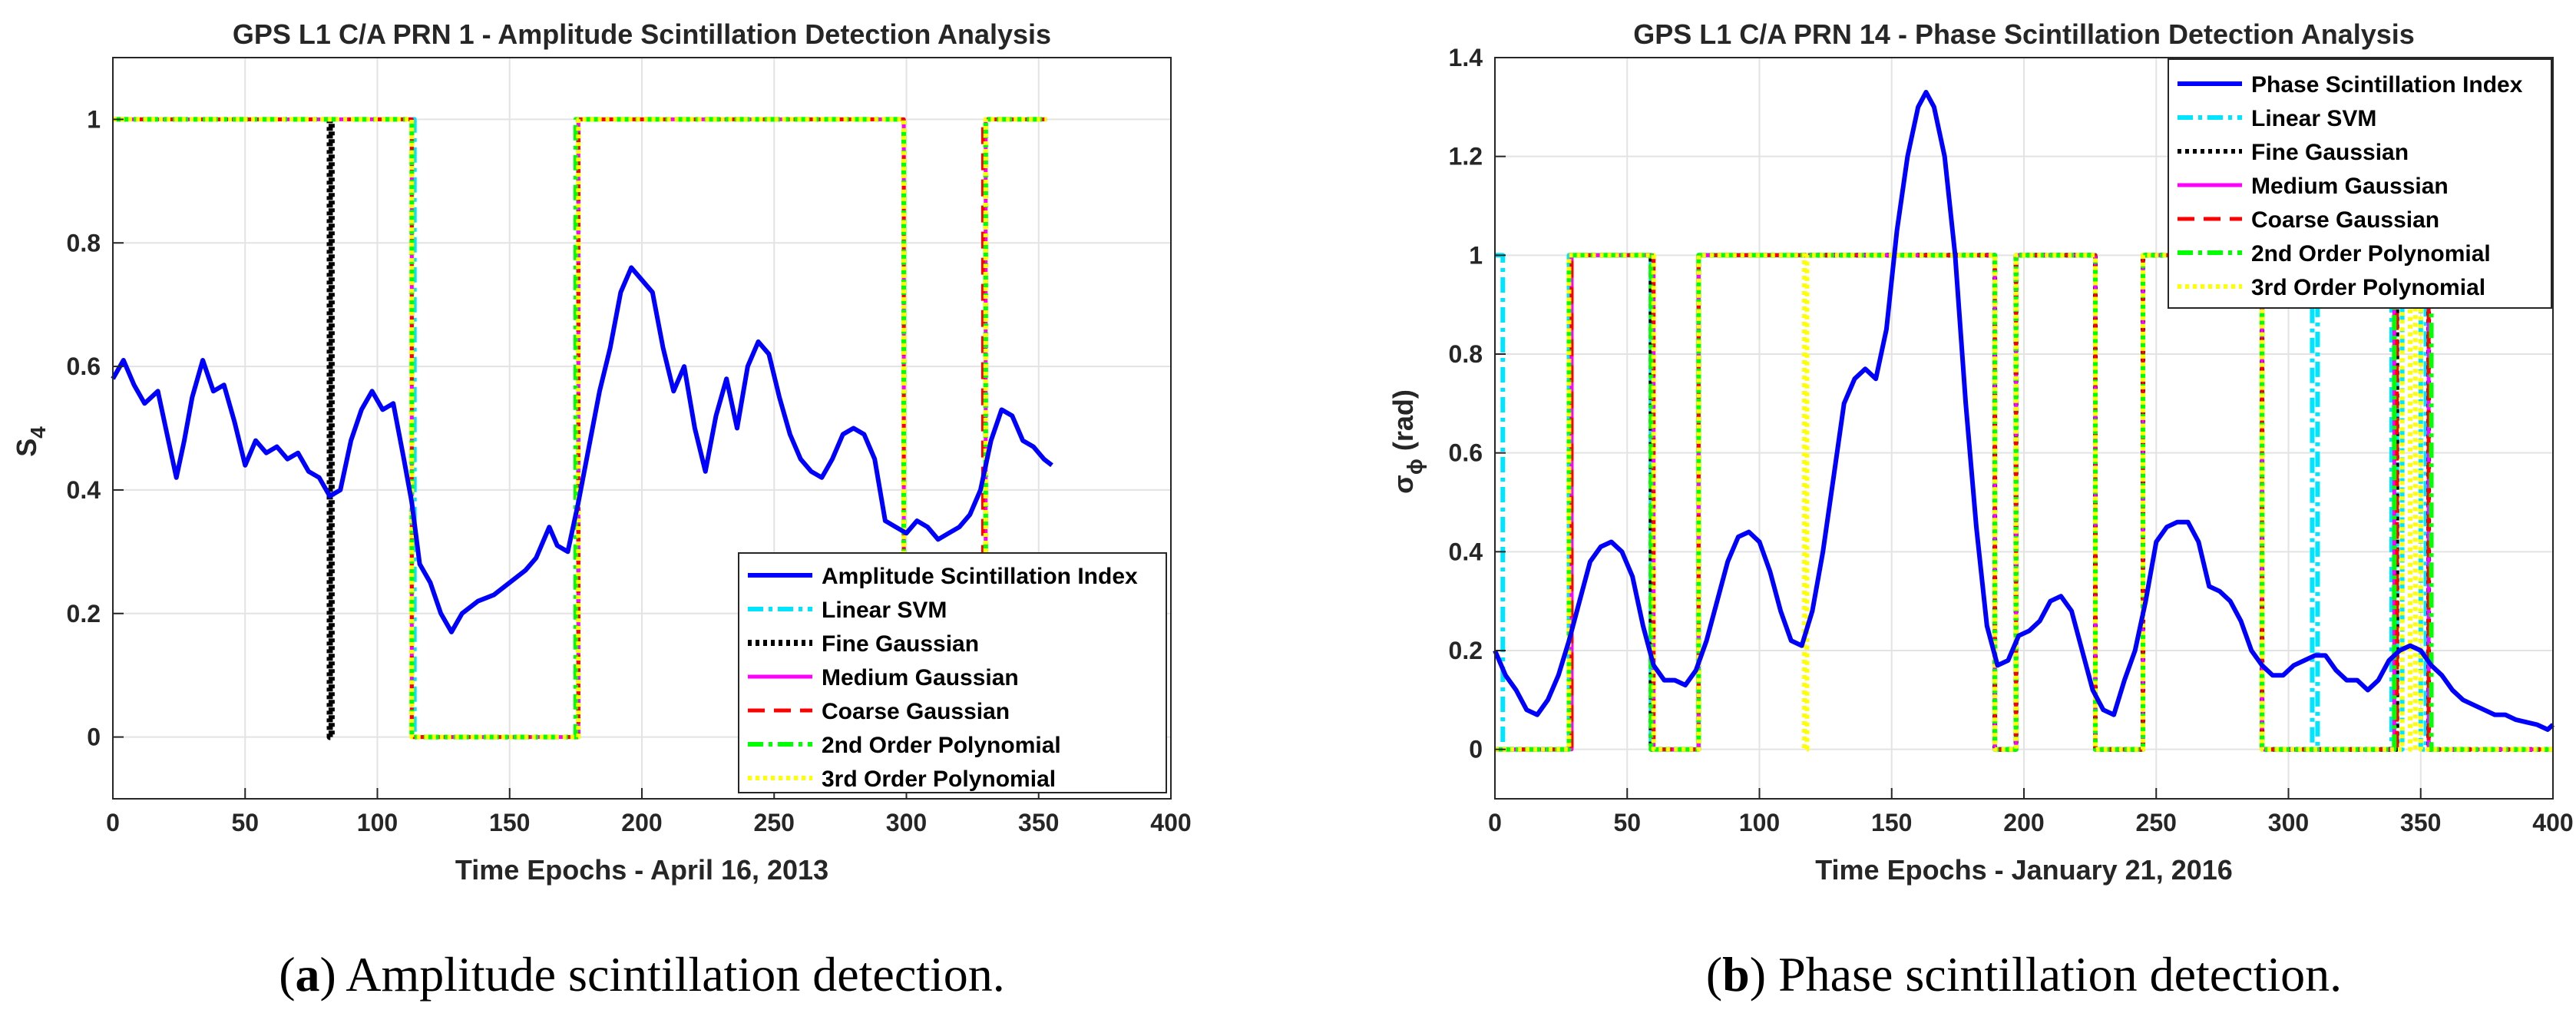  I want to click on x-axis-label: Time Epochs - April 16, 2013, so click(641, 870).